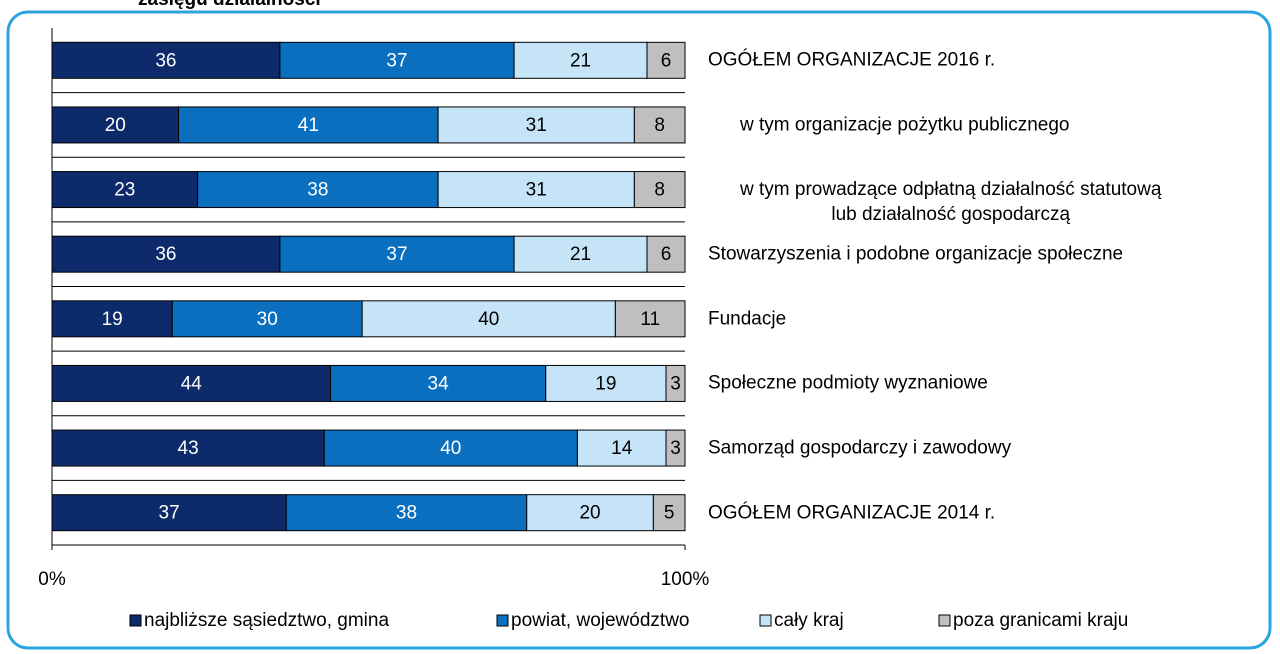 This screenshot has width=1280, height=654. What do you see at coordinates (685, 579) in the screenshot?
I see `x-tick-label: 100%` at bounding box center [685, 579].